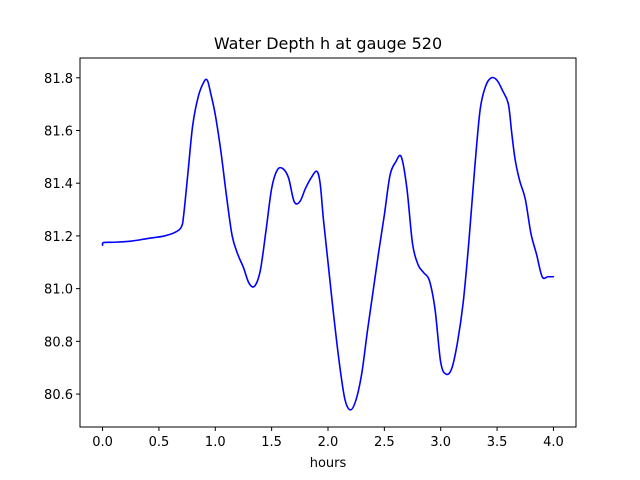  I want to click on chart-title: Water Depth h at gauge 520, so click(328, 43).